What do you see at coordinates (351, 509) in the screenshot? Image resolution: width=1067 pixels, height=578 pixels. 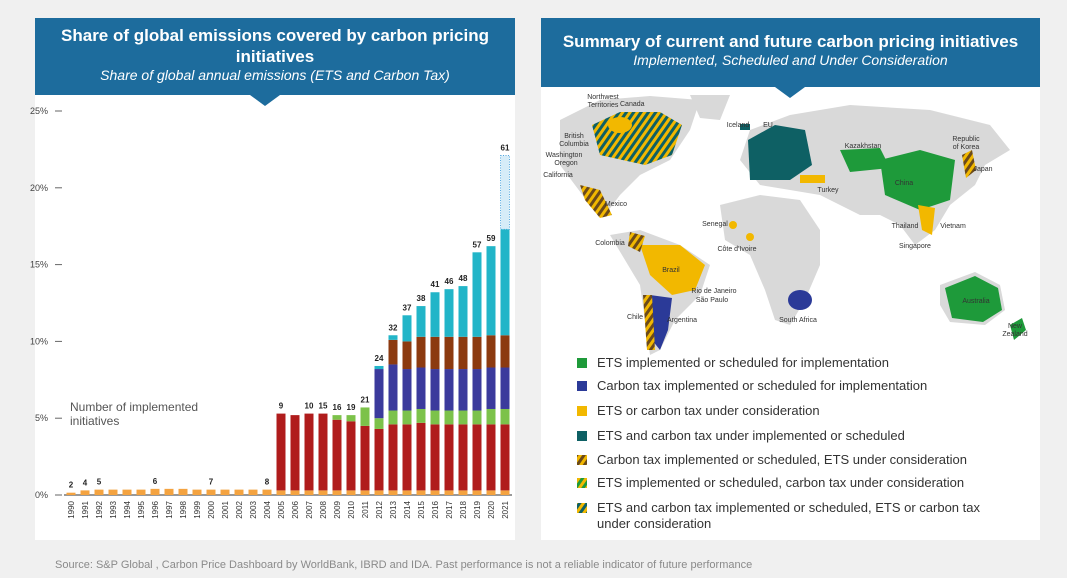 I see `x-tick-label: 2010` at bounding box center [351, 509].